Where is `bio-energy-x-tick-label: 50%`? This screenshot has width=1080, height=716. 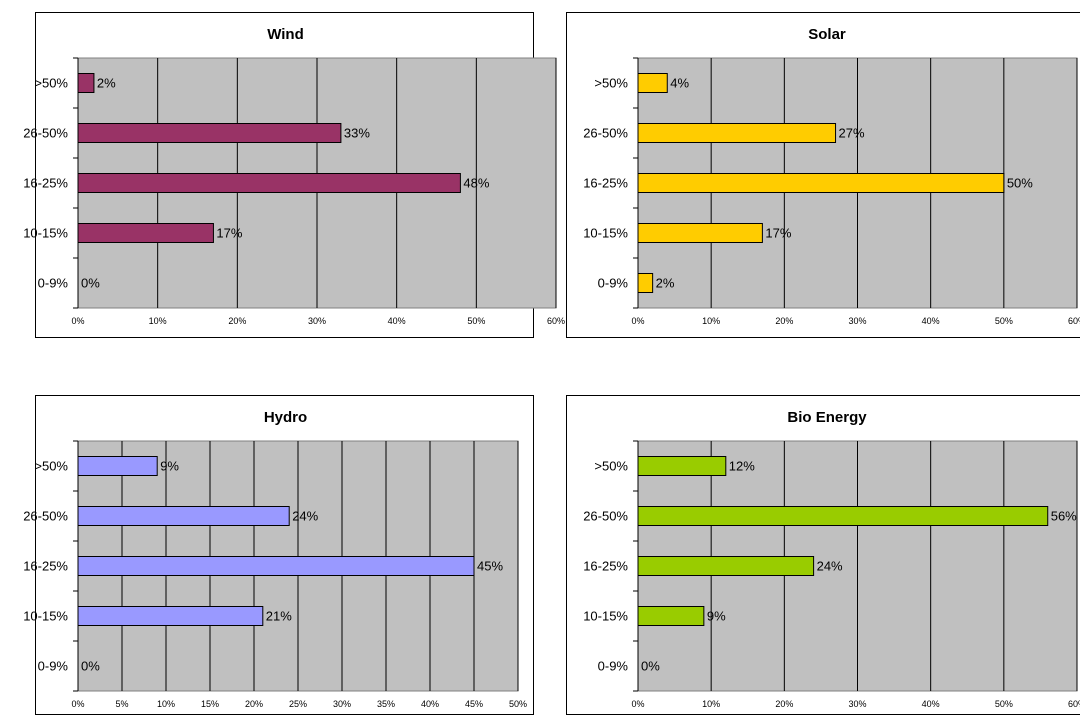 bio-energy-x-tick-label: 50% is located at coordinates (1004, 704).